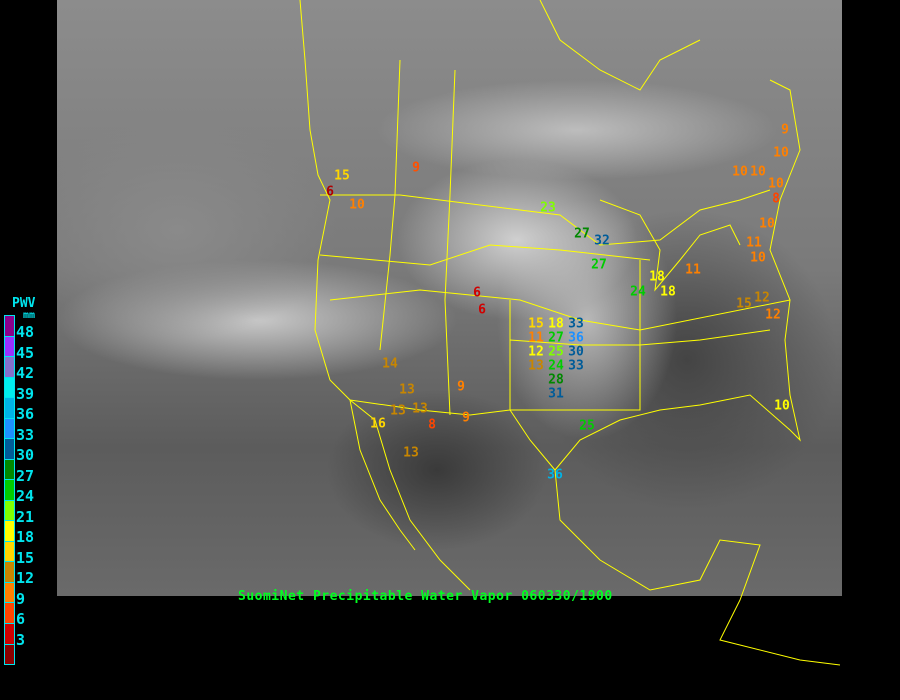  What do you see at coordinates (576, 352) in the screenshot?
I see `station-pwv-value: 30` at bounding box center [576, 352].